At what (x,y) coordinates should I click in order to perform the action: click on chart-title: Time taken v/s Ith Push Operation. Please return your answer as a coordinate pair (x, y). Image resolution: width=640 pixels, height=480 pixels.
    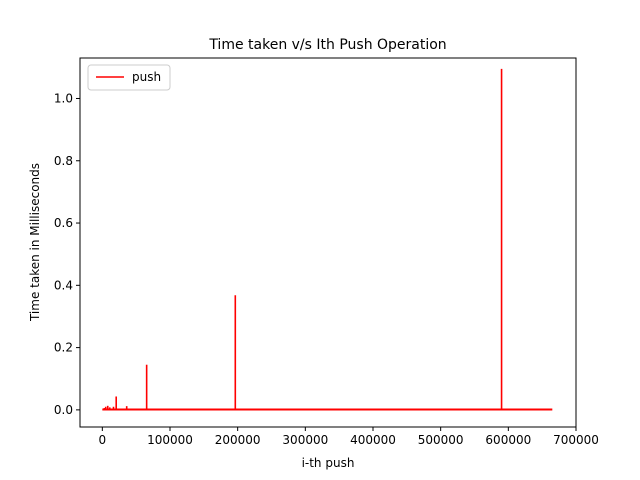
    Looking at the image, I should click on (327, 45).